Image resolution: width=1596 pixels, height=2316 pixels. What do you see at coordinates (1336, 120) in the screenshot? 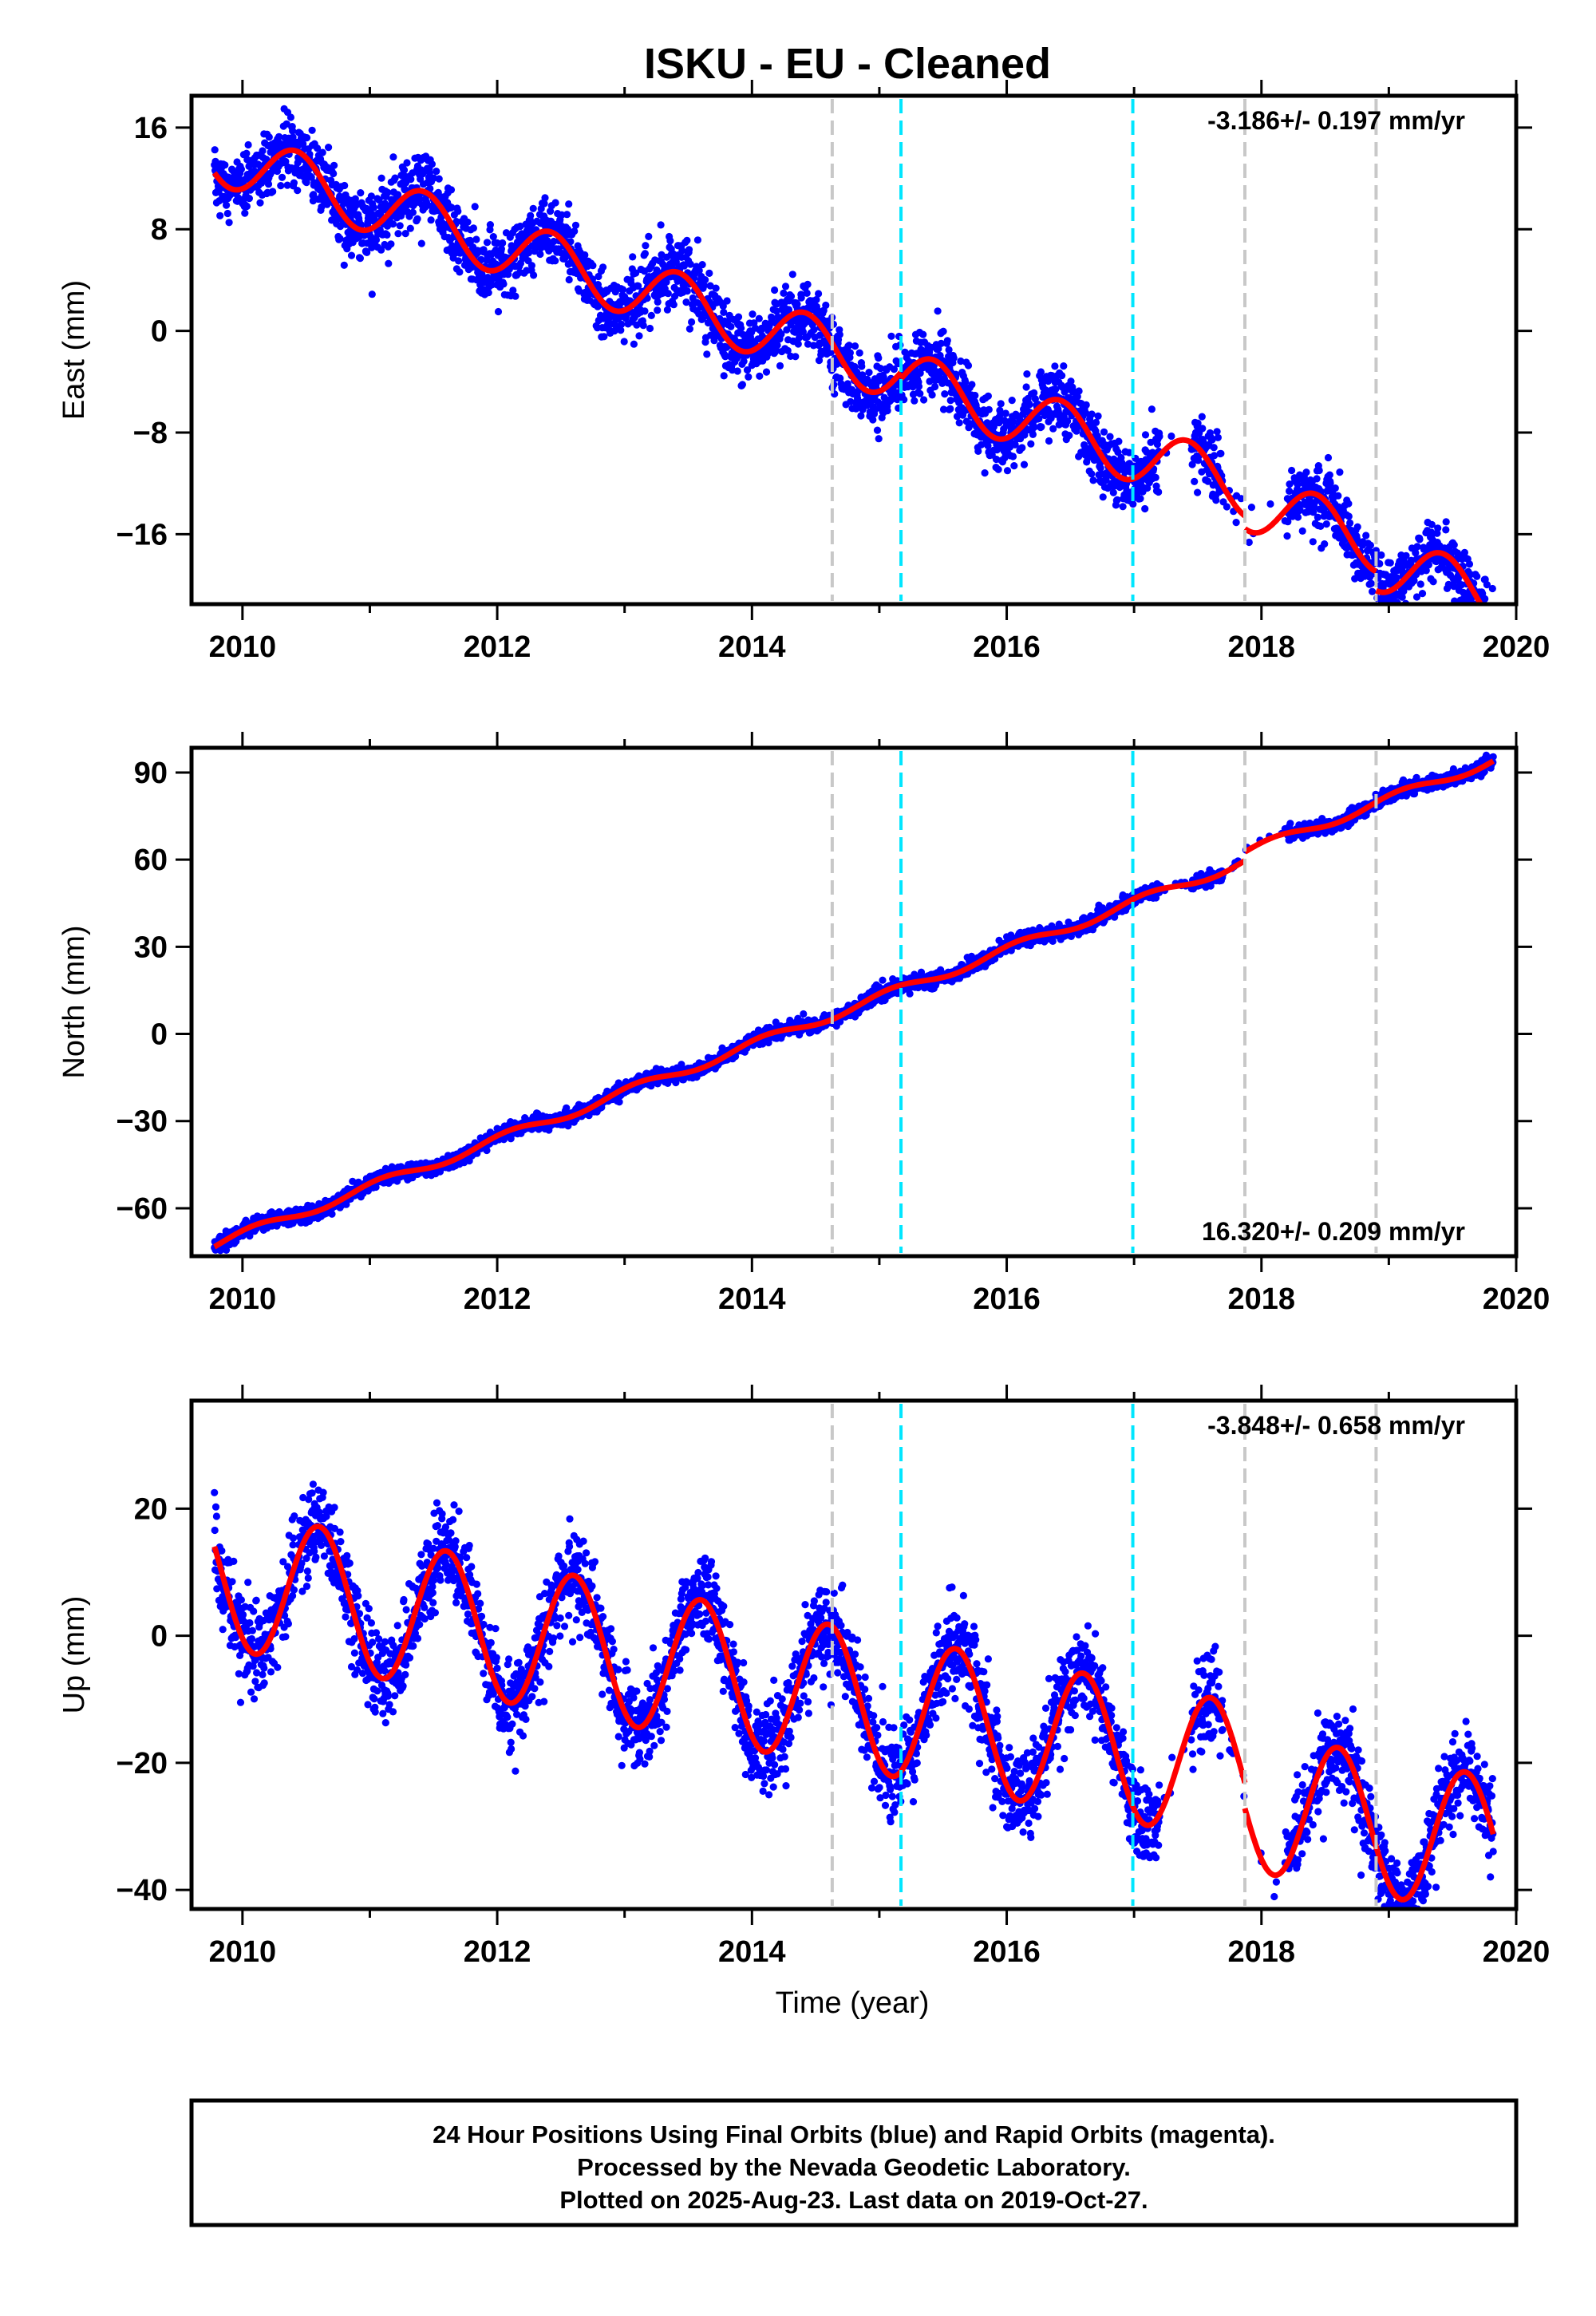
I see `east-rate-label: -3.186+/- 0.197 mm/yr` at bounding box center [1336, 120].